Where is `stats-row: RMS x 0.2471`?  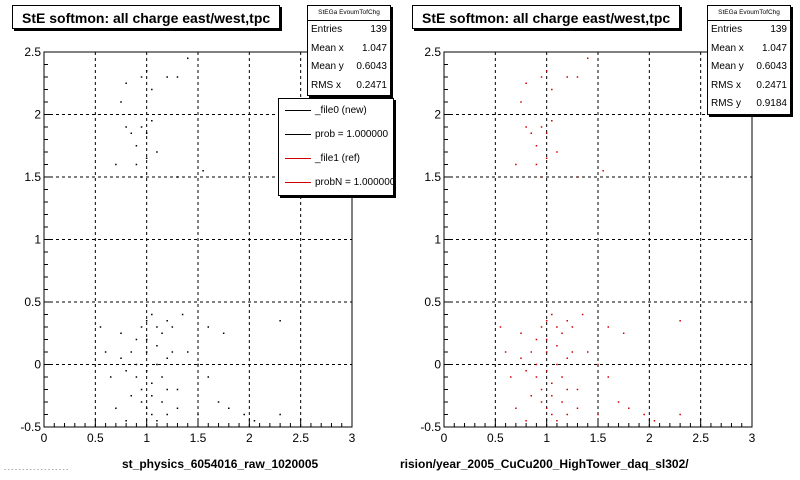 stats-row: RMS x 0.2471 is located at coordinates (349, 85).